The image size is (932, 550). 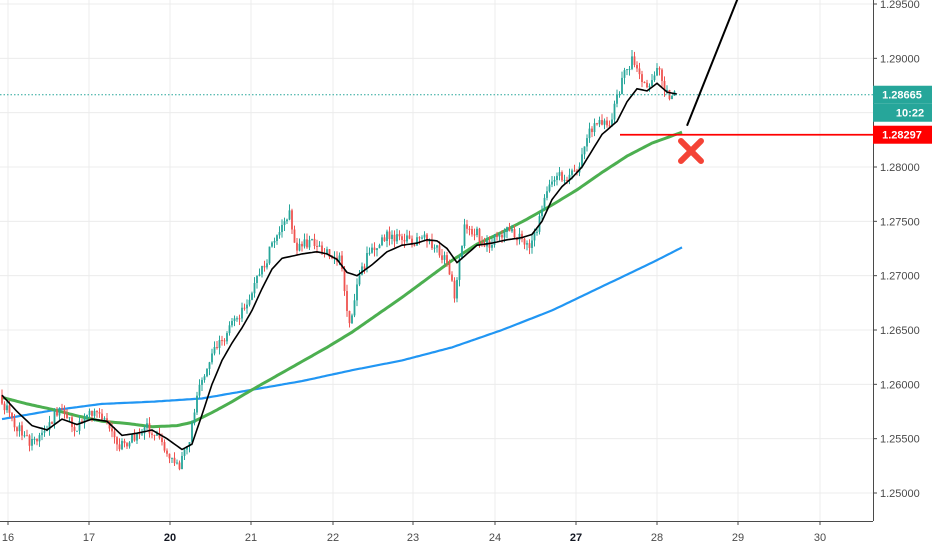 I want to click on support-level-label: 1.28297, so click(x=902, y=136).